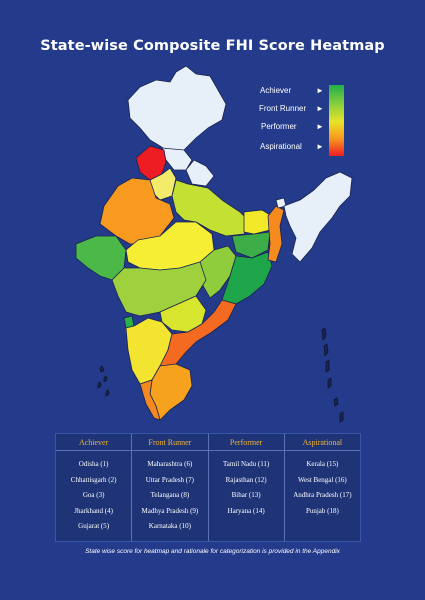 This screenshot has height=600, width=425. I want to click on andaman-islands, so click(332, 375).